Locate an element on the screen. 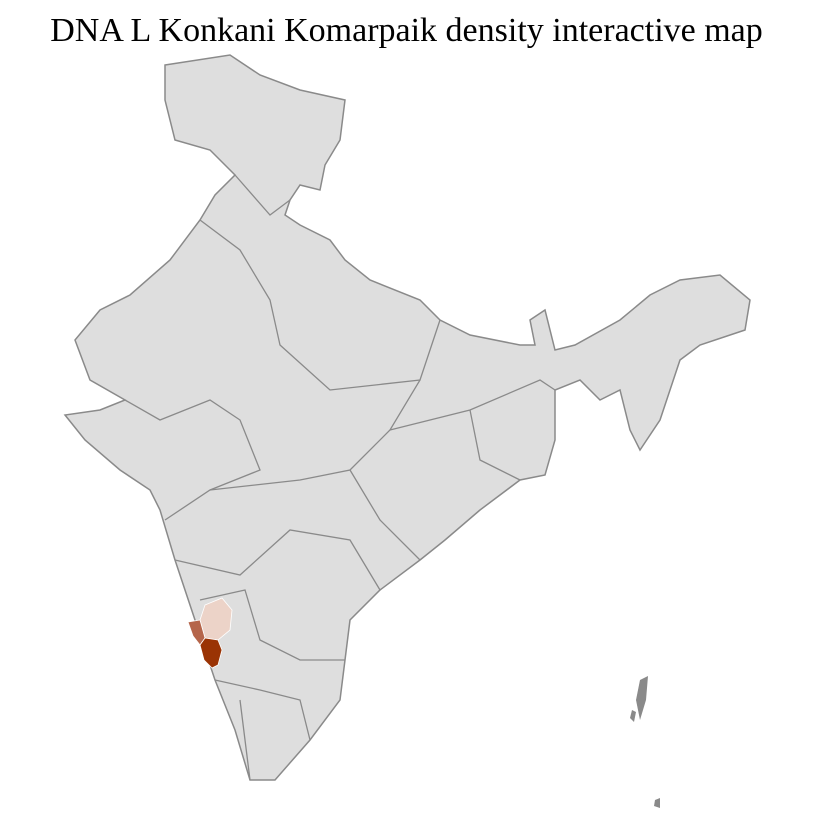 The image size is (813, 833). region-high-density is located at coordinates (211, 653).